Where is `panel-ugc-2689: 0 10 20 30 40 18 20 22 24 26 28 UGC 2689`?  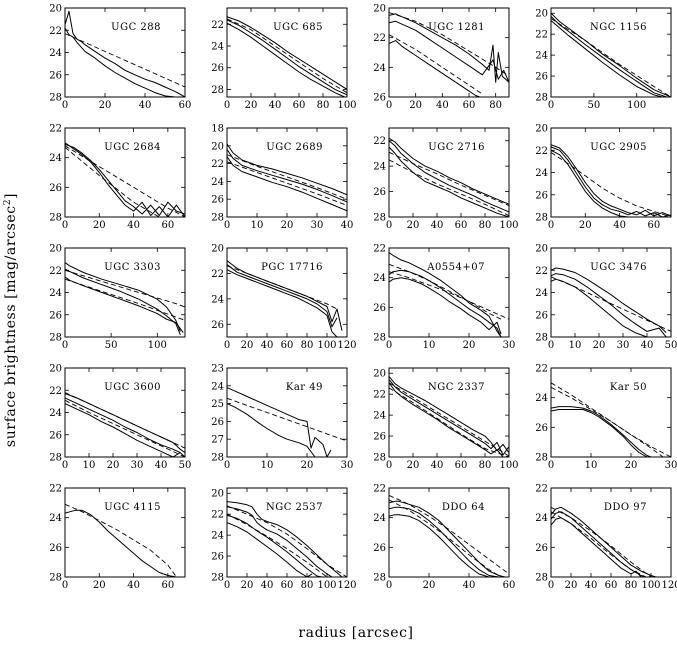 panel-ugc-2689: 0 10 20 30 40 18 20 22 24 26 28 UGC 2689 is located at coordinates (282, 178).